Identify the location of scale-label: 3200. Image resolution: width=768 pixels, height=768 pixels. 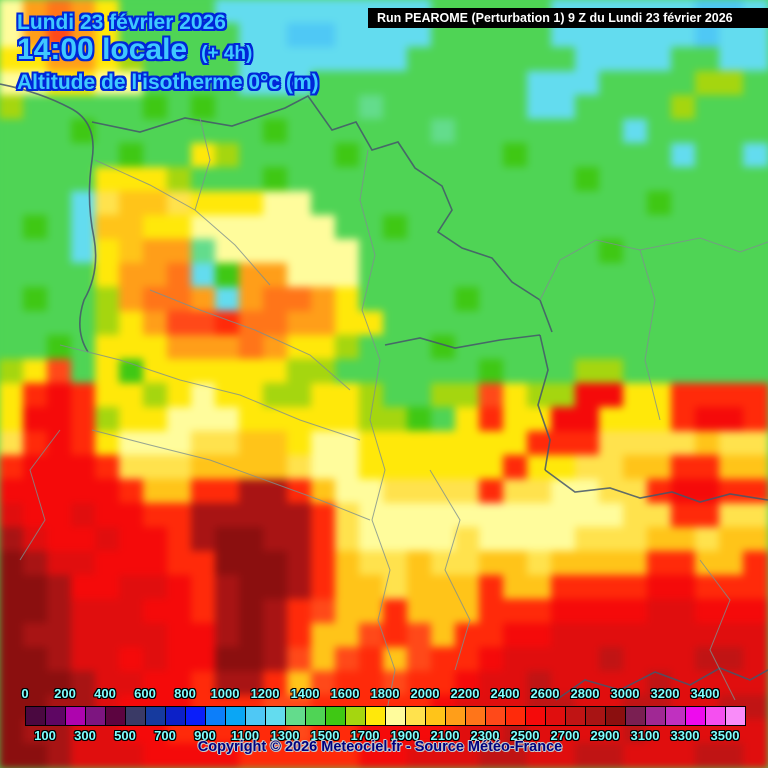
(665, 693).